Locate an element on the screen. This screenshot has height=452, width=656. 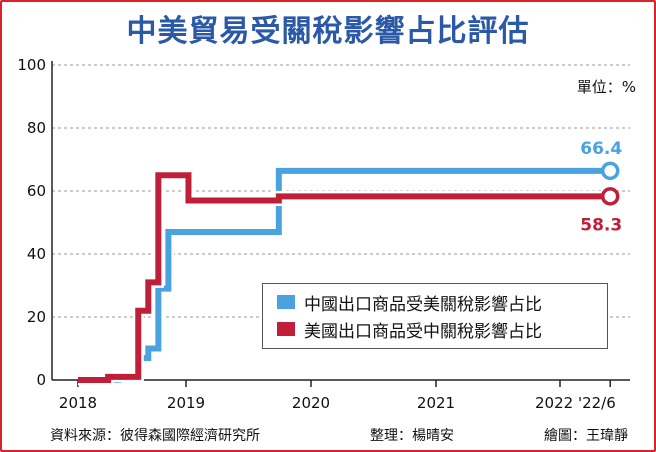
y-tick-label: 100 is located at coordinates (31, 65).